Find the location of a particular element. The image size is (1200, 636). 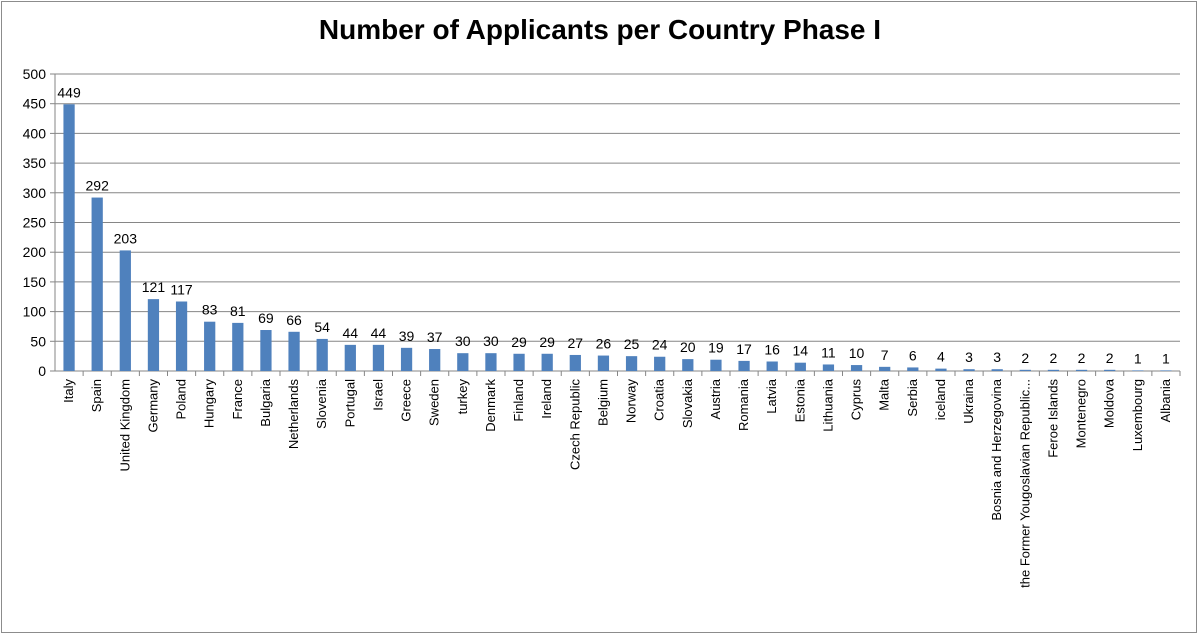

y-tick-label: 0 is located at coordinates (42, 371).